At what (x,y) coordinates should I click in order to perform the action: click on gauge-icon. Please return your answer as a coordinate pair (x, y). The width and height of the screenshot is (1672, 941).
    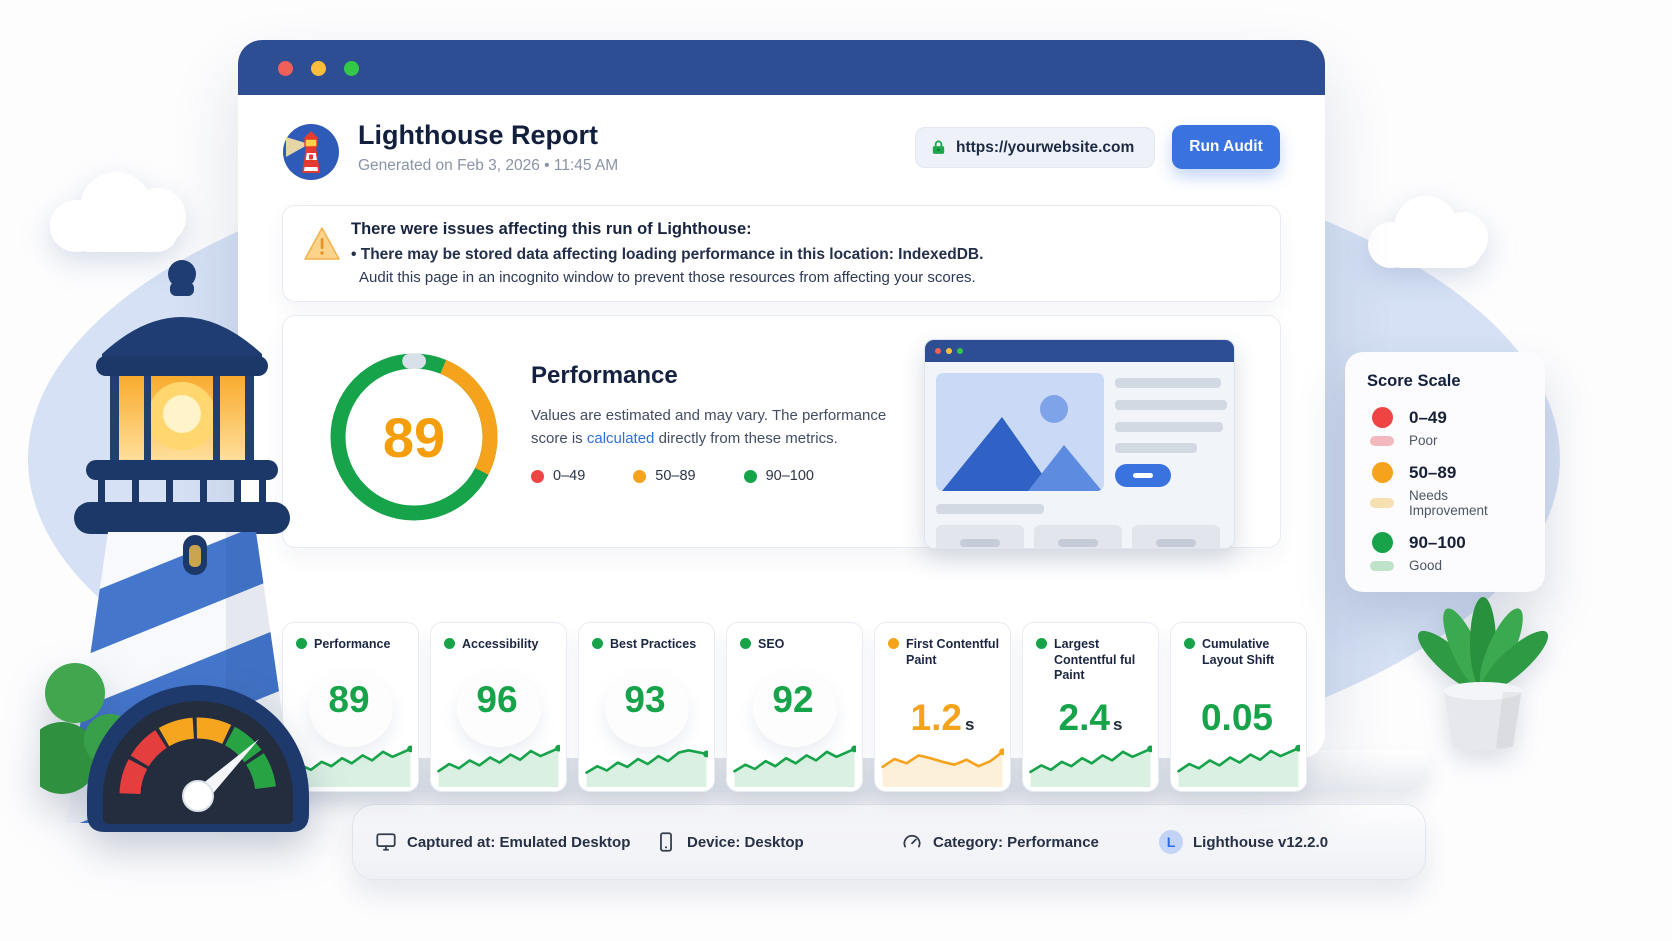
    Looking at the image, I should click on (912, 841).